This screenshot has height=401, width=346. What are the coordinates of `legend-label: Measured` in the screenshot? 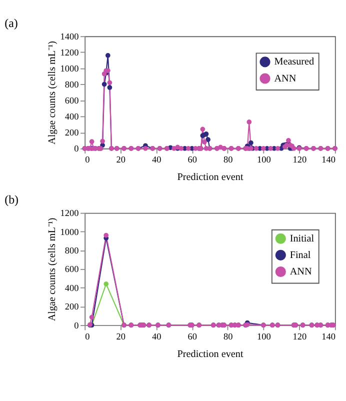 It's located at (294, 62).